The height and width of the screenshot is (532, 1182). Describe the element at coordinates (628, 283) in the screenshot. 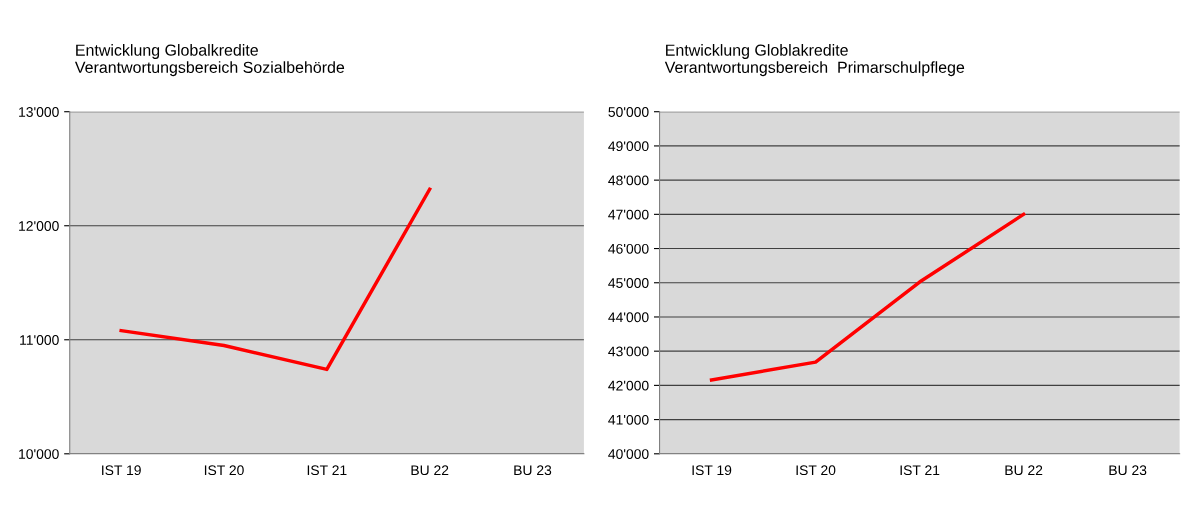

I see `y-tick-label: 45'000` at that location.